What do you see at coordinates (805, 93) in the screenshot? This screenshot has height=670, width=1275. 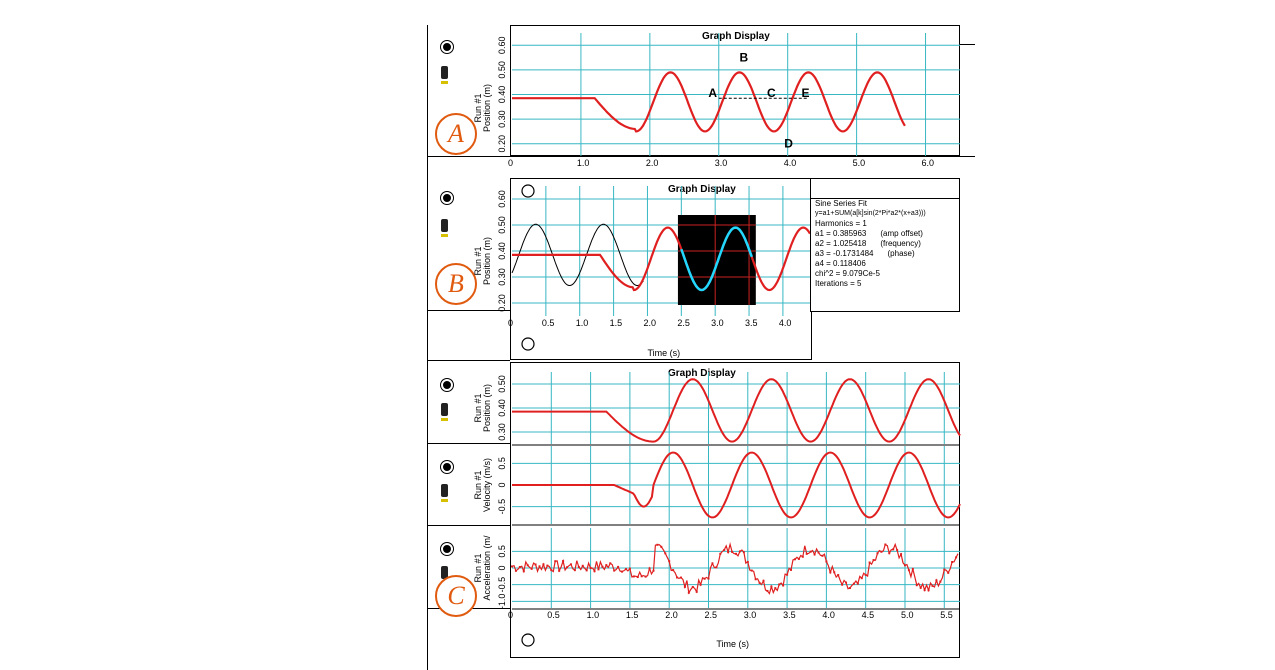 I see `point-label-e: E` at bounding box center [805, 93].